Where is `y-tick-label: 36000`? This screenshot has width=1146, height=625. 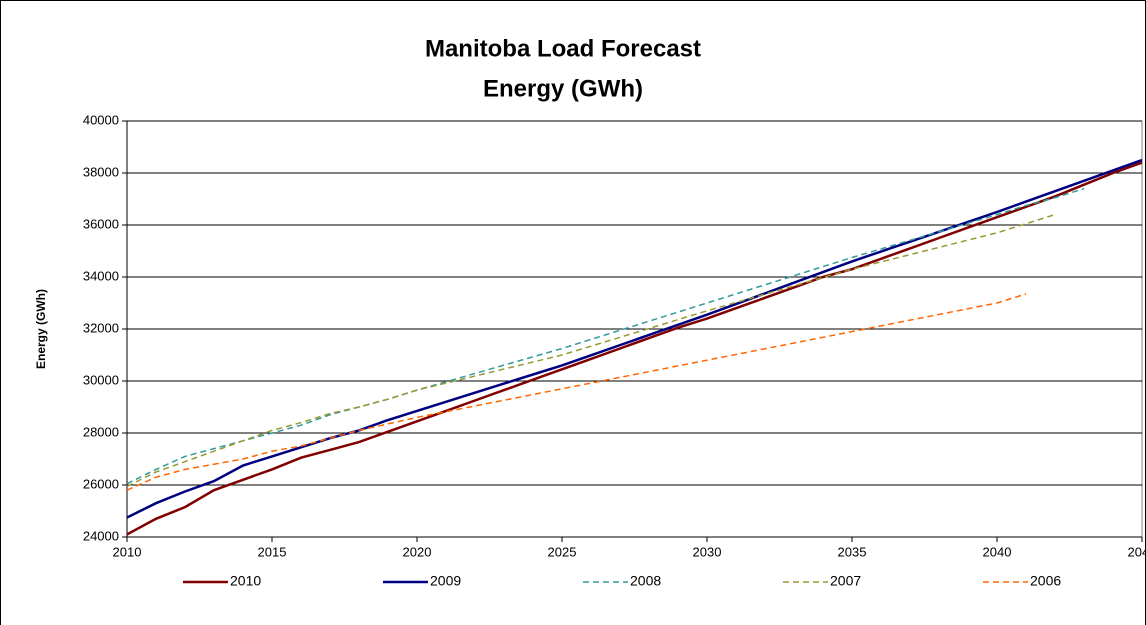 y-tick-label: 36000 is located at coordinates (101, 223).